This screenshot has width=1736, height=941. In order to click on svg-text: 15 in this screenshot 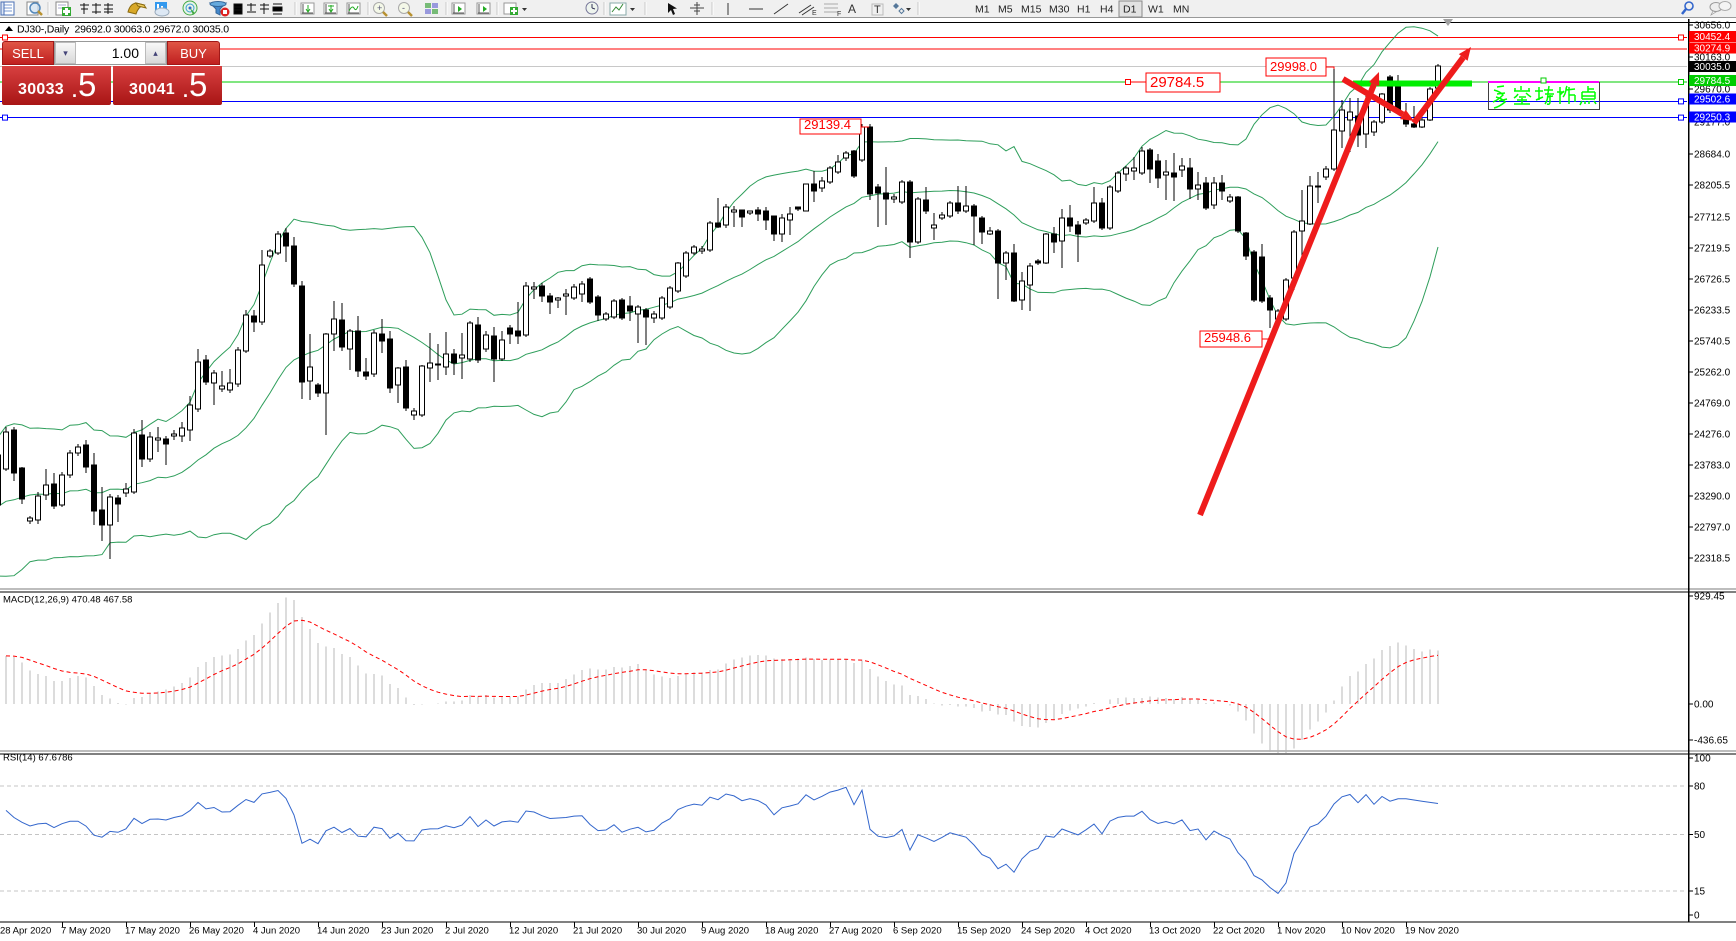, I will do `click(1700, 892)`.